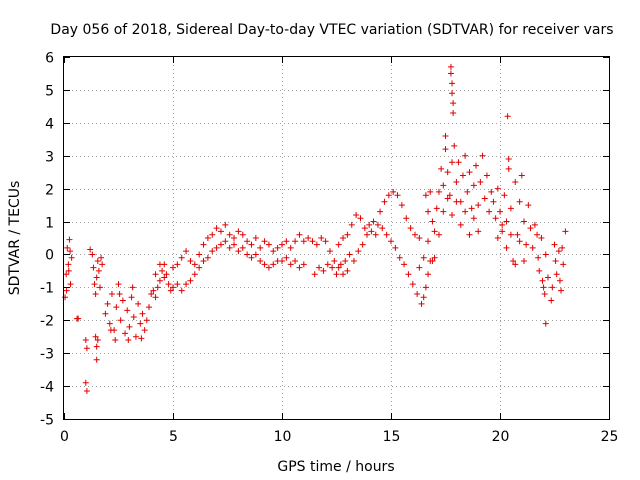 The width and height of the screenshot is (640, 480). What do you see at coordinates (610, 437) in the screenshot?
I see `x-tick-label: 25` at bounding box center [610, 437].